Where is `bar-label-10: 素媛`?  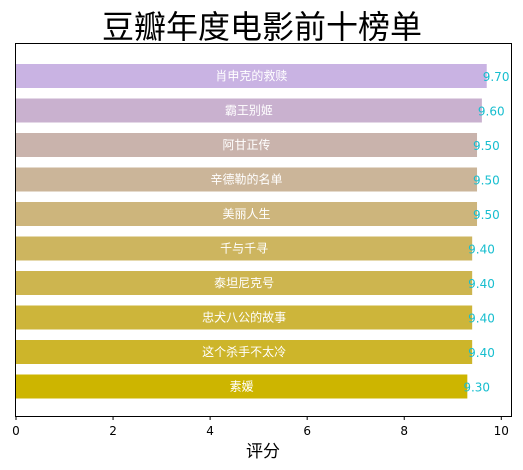
bar-label-10: 素媛 is located at coordinates (242, 387).